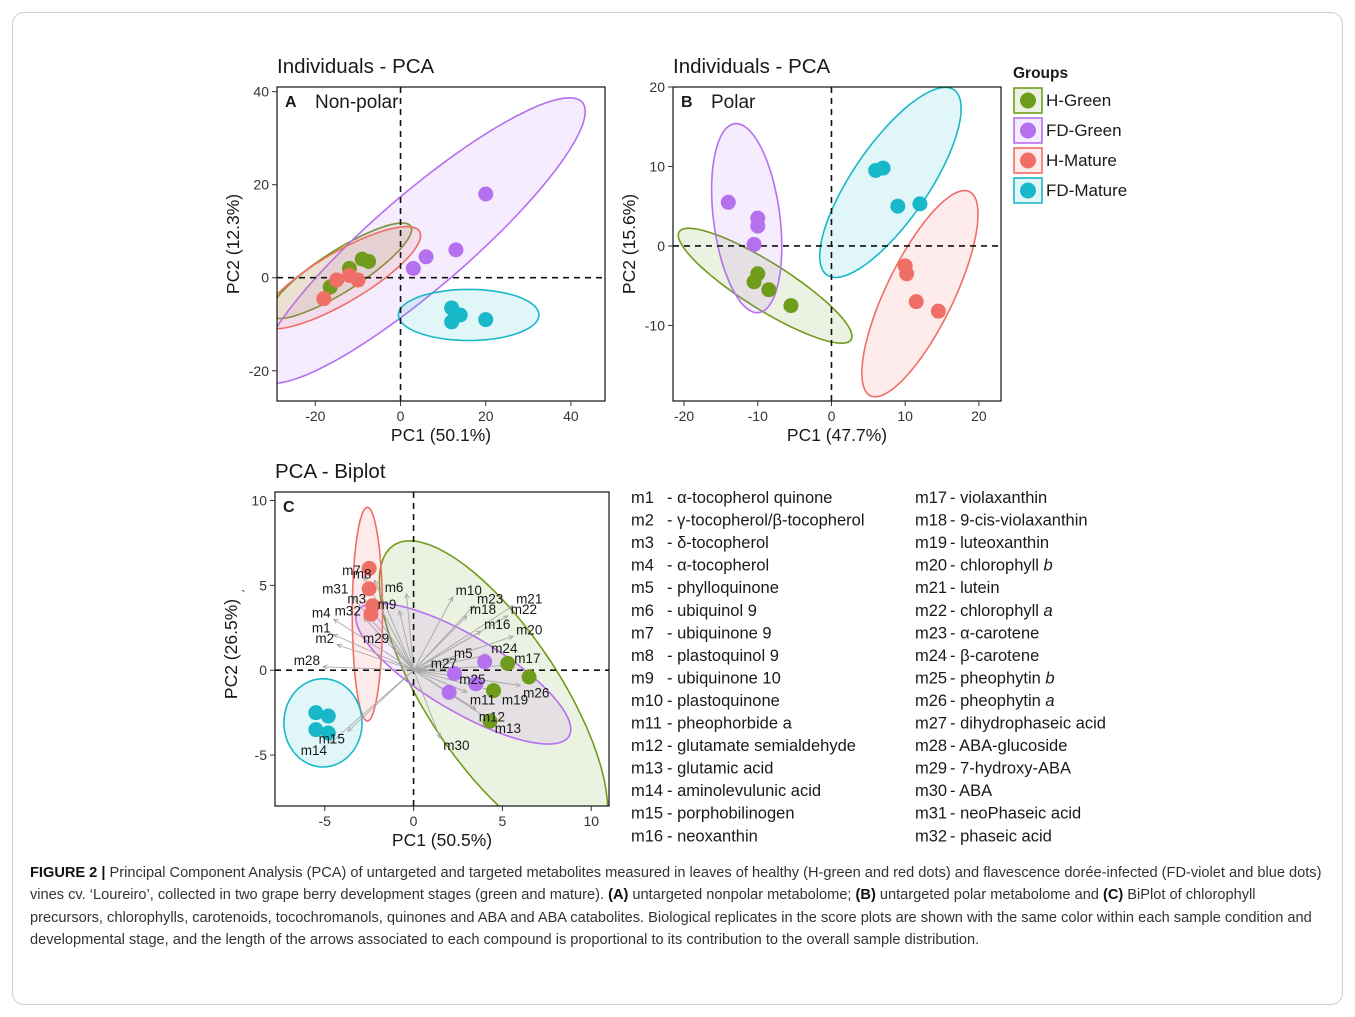  What do you see at coordinates (1049, 678) in the screenshot?
I see `compound-italic: b` at bounding box center [1049, 678].